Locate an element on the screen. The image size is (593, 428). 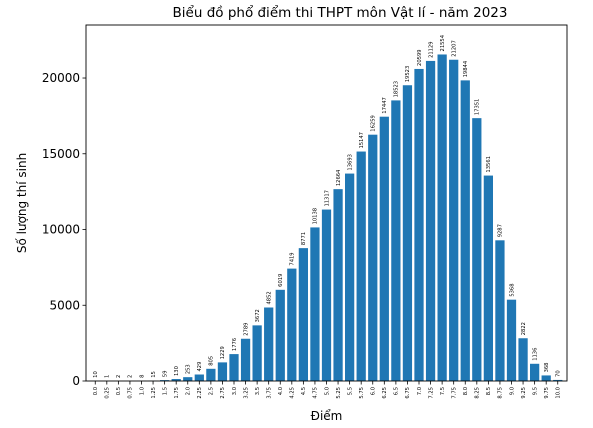
bar-value-label: 13561 is located at coordinates (489, 164).